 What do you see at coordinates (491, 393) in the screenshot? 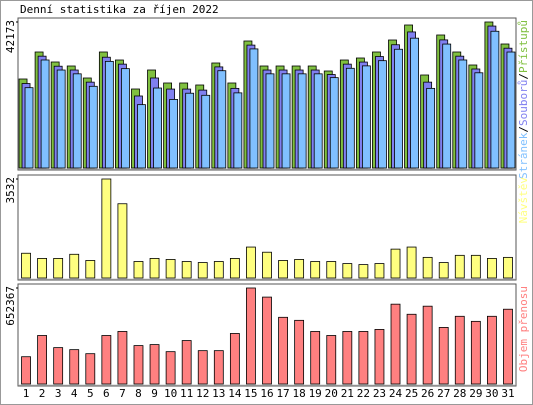
I see `x-tick-label: 30` at bounding box center [491, 393].